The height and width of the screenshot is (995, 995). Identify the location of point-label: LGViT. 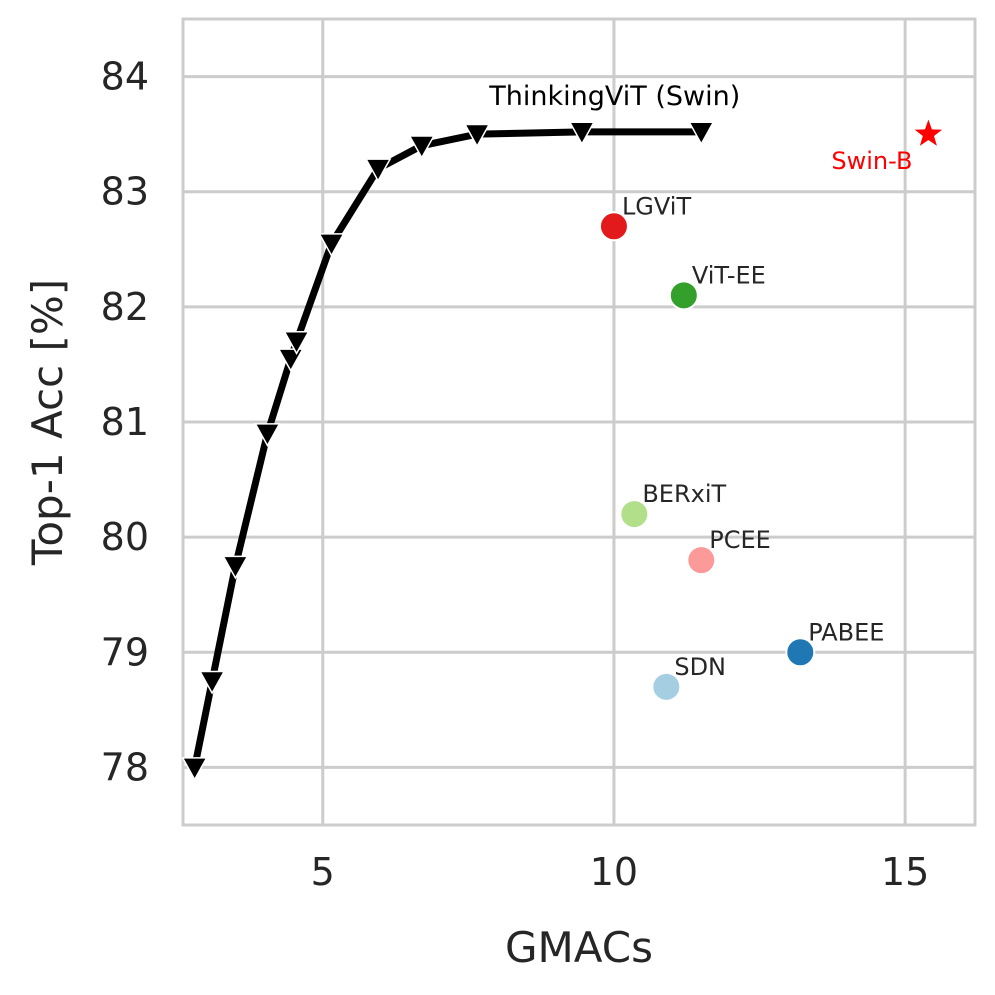
(657, 206).